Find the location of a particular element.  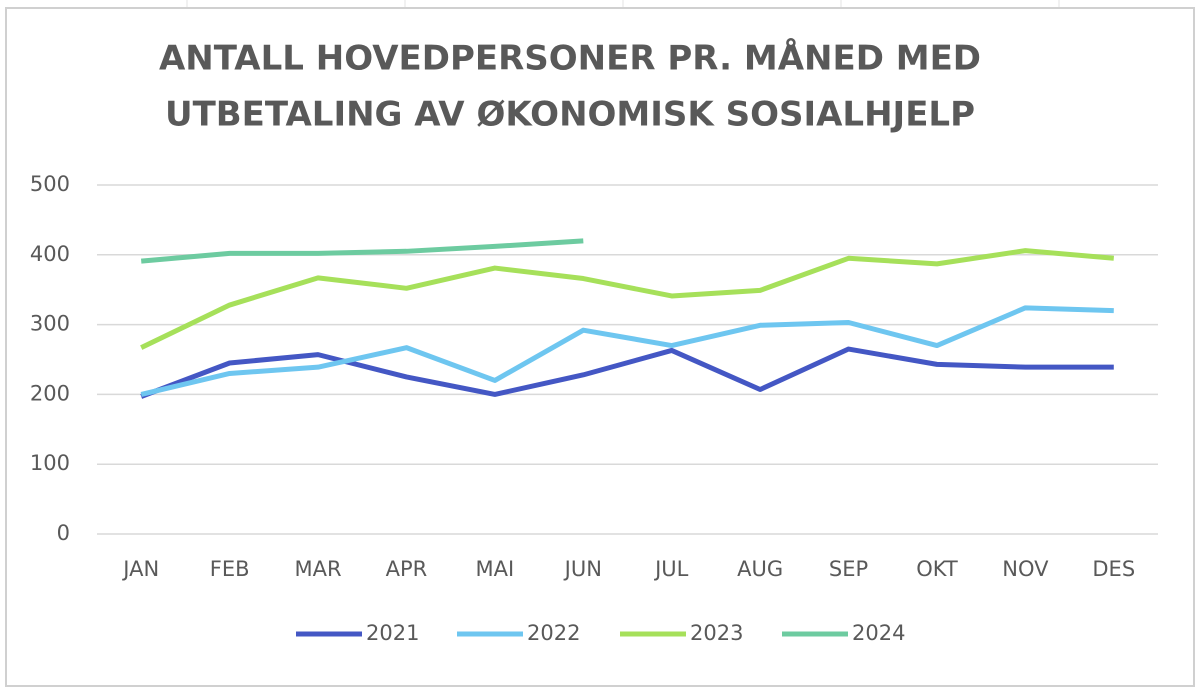

legend-label: 2021 is located at coordinates (392, 633).